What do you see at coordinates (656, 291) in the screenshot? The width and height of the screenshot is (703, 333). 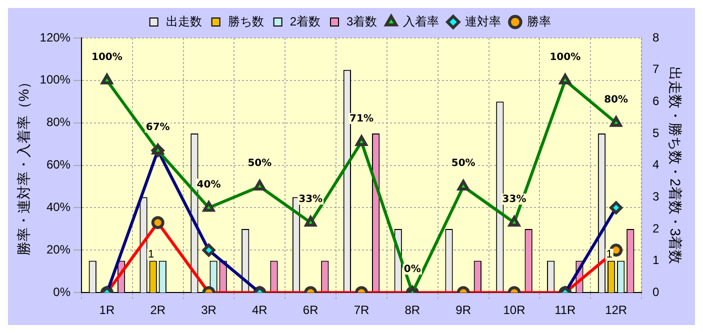 I see `y2-tick-label: 0` at bounding box center [656, 291].